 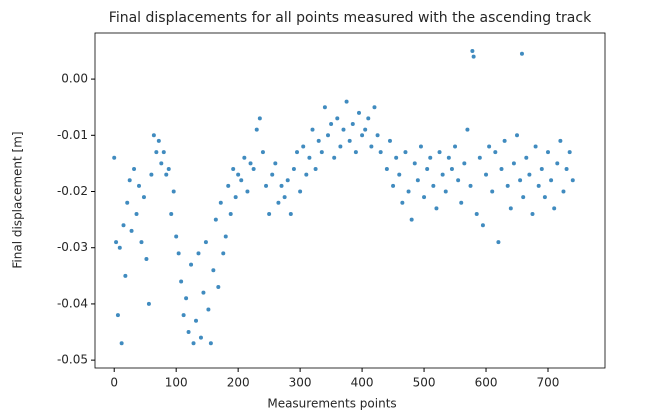 I want to click on x-tick-label: 500, so click(x=424, y=383).